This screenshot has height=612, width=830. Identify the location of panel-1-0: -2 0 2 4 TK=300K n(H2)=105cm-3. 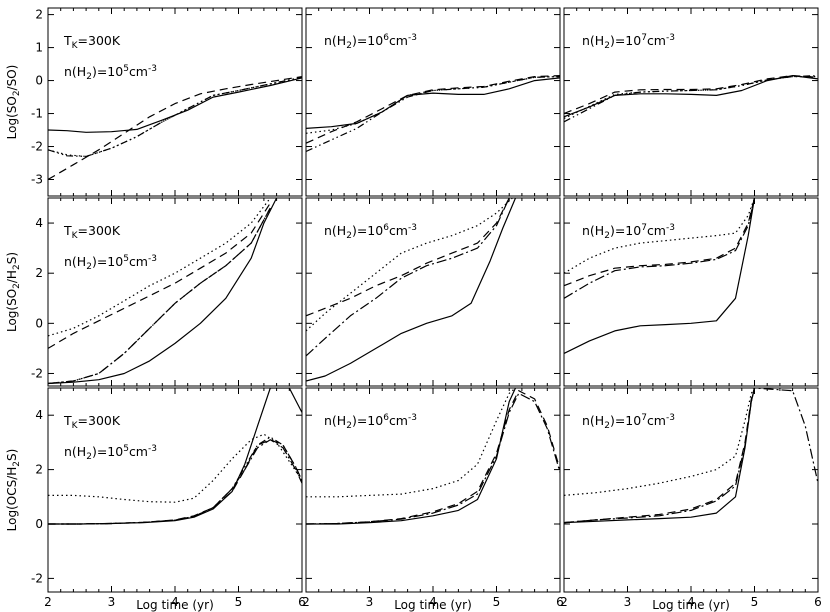
(167, 292).